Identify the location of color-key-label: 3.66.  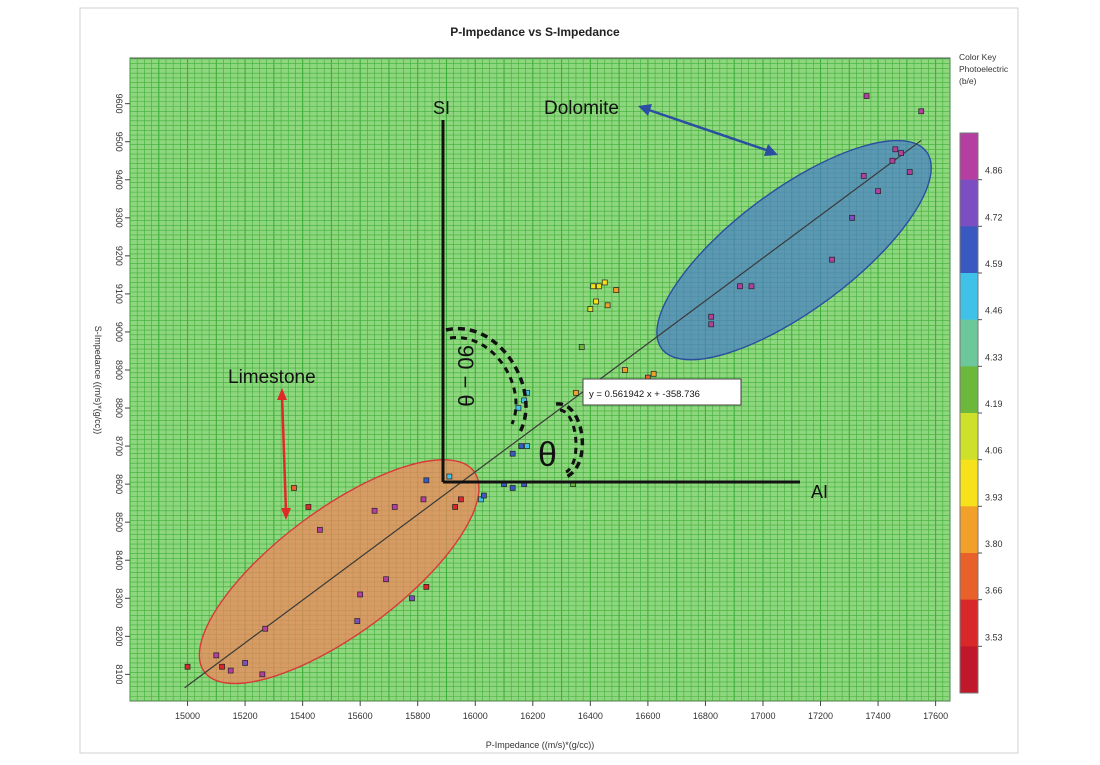
(994, 591).